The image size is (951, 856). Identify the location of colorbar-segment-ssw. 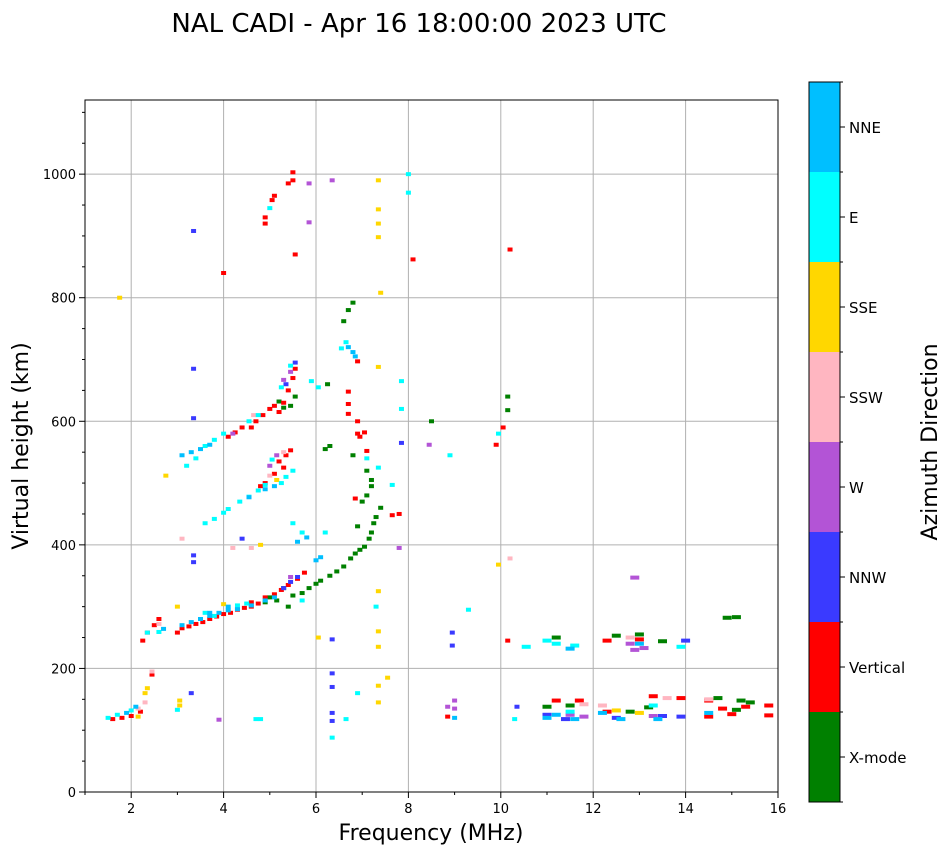
(824, 397).